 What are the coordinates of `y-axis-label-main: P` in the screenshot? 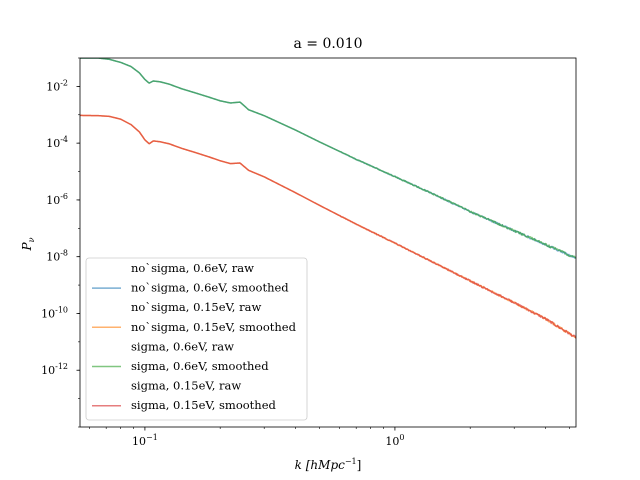 It's located at (27, 246).